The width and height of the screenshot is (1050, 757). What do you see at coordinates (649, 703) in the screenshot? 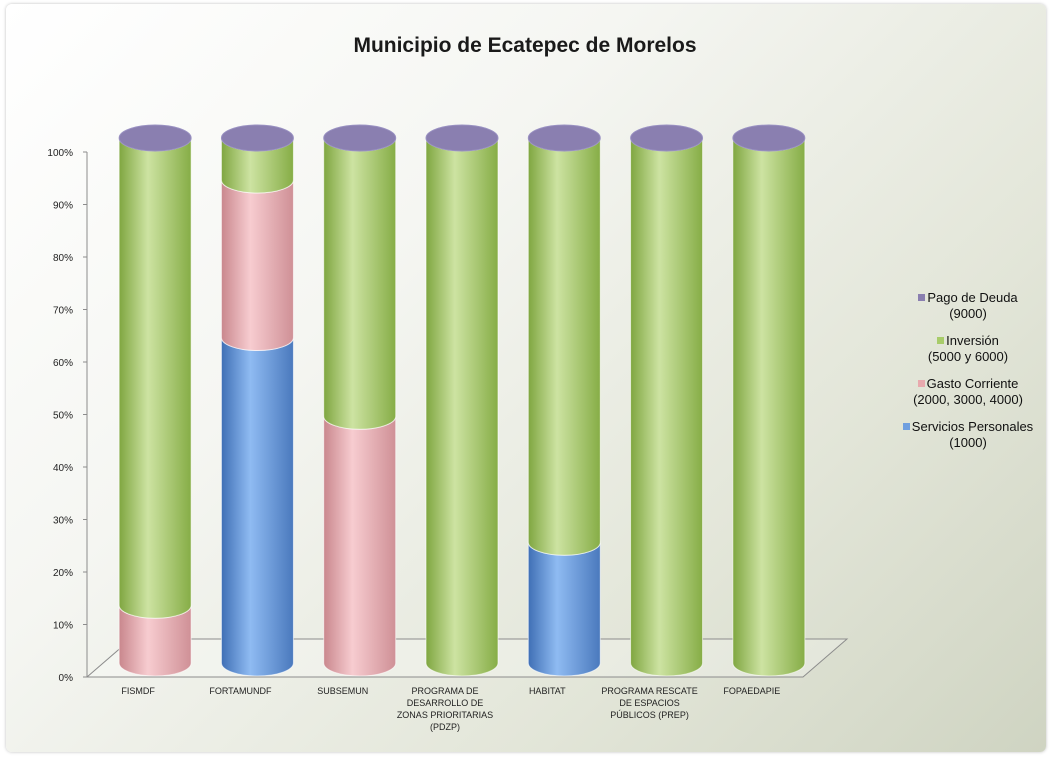
I see `x-tick-label-programa-rescate-de-espacios-publicos-prep: DE ESPACIOS` at bounding box center [649, 703].